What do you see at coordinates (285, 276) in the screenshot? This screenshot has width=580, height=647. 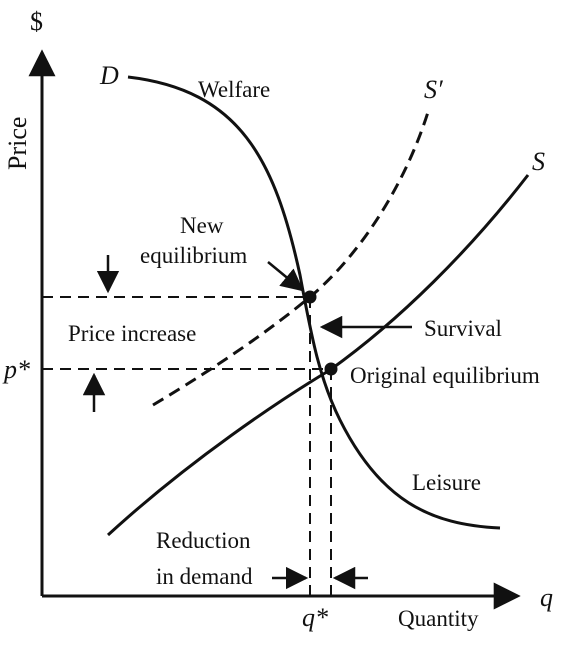 I see `new-equilibrium-pointer` at bounding box center [285, 276].